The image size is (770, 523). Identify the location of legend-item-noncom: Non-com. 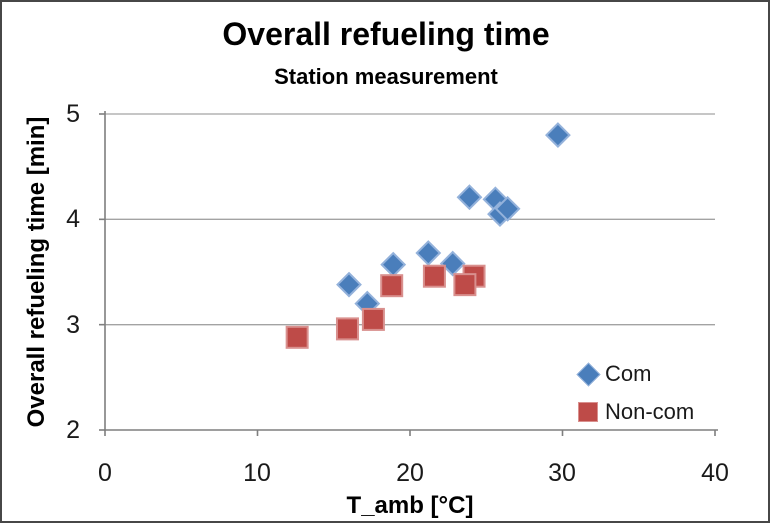
(651, 412).